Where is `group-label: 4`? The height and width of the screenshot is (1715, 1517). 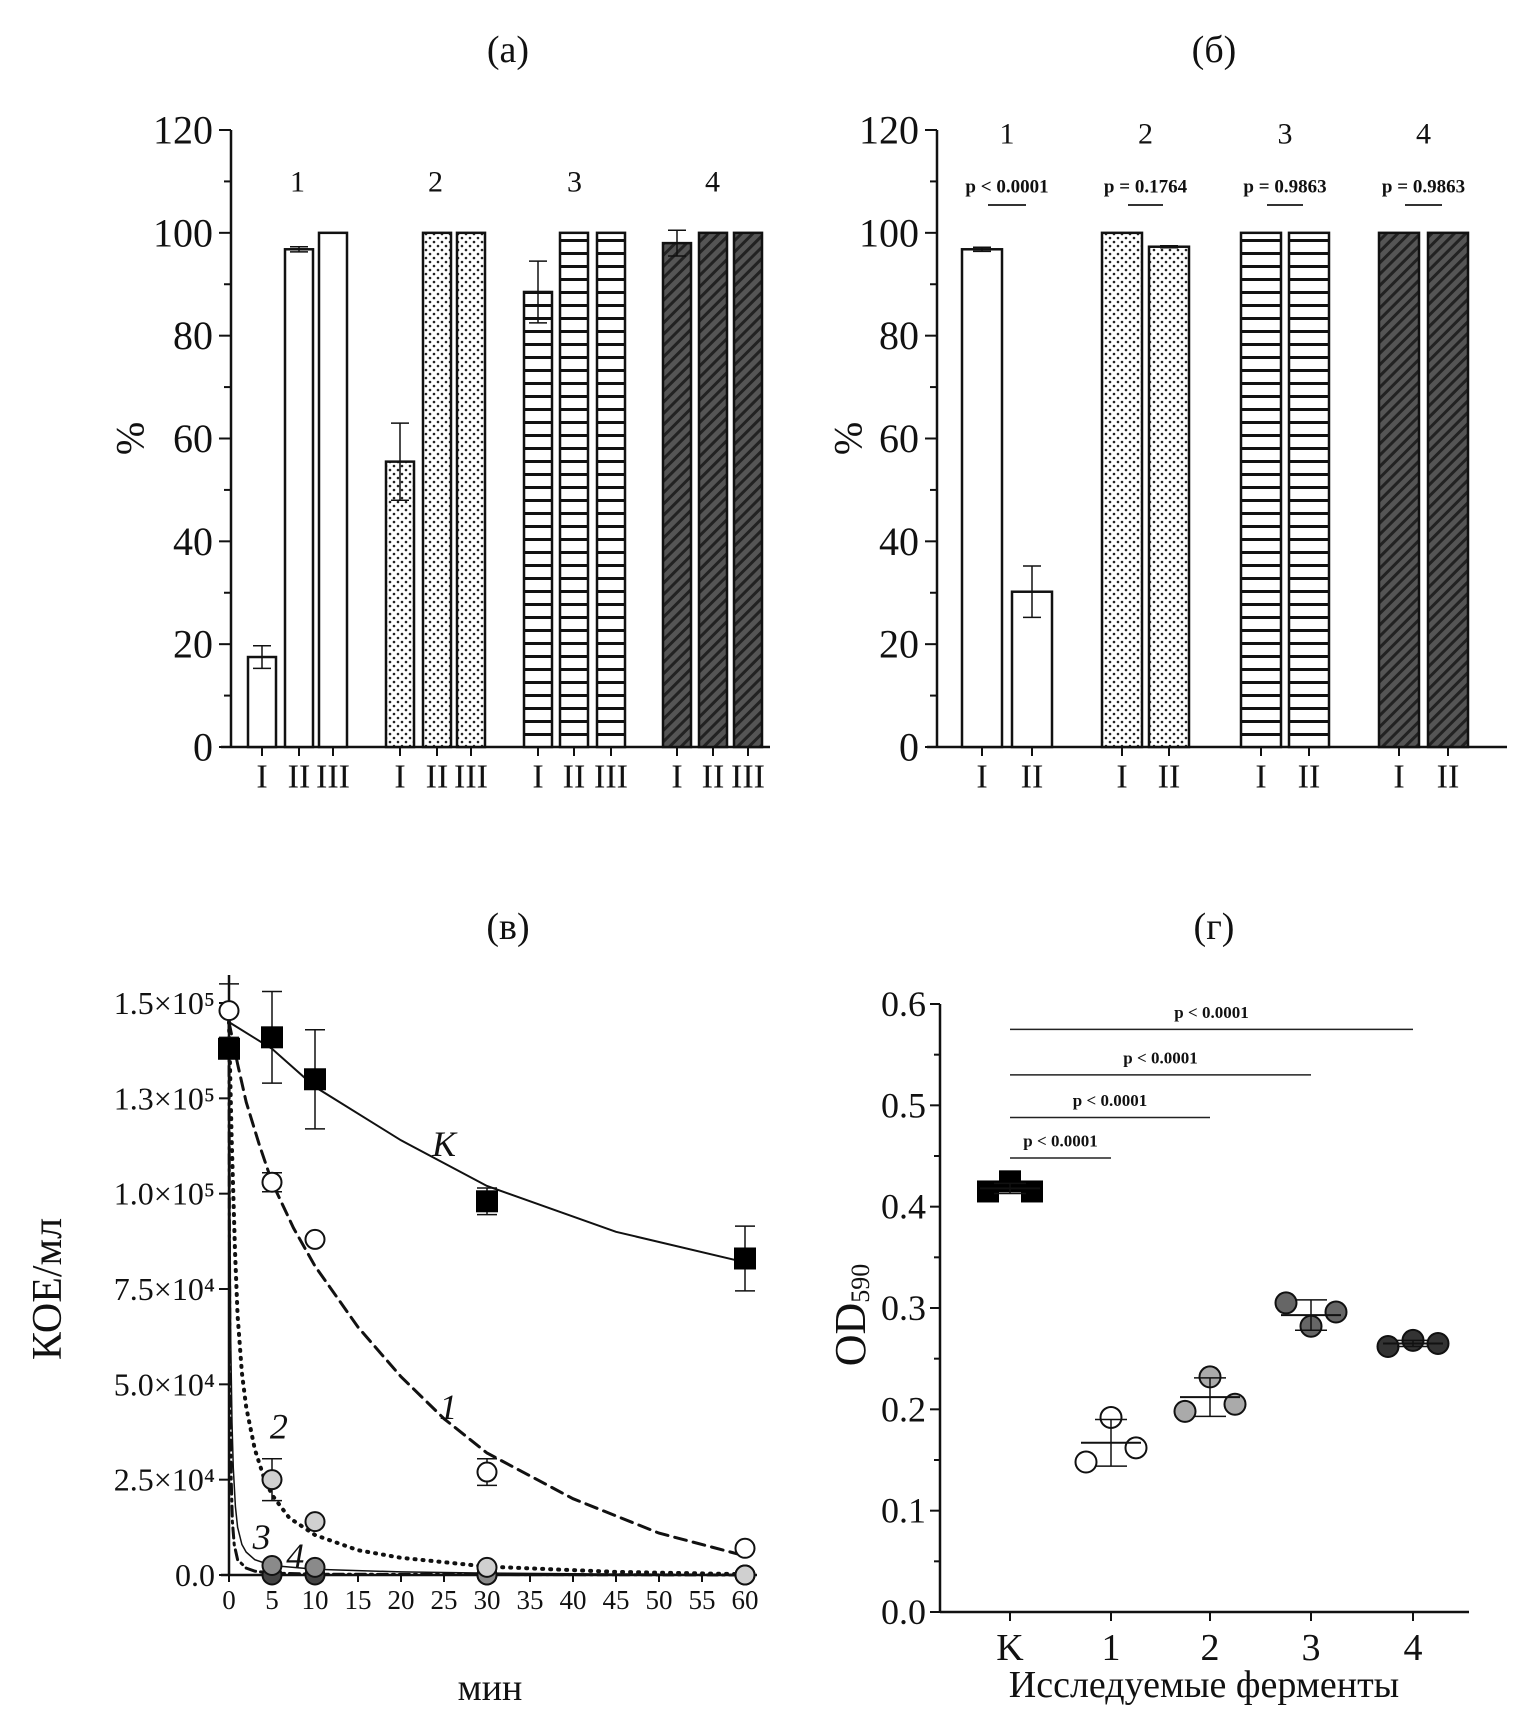 group-label: 4 is located at coordinates (712, 182).